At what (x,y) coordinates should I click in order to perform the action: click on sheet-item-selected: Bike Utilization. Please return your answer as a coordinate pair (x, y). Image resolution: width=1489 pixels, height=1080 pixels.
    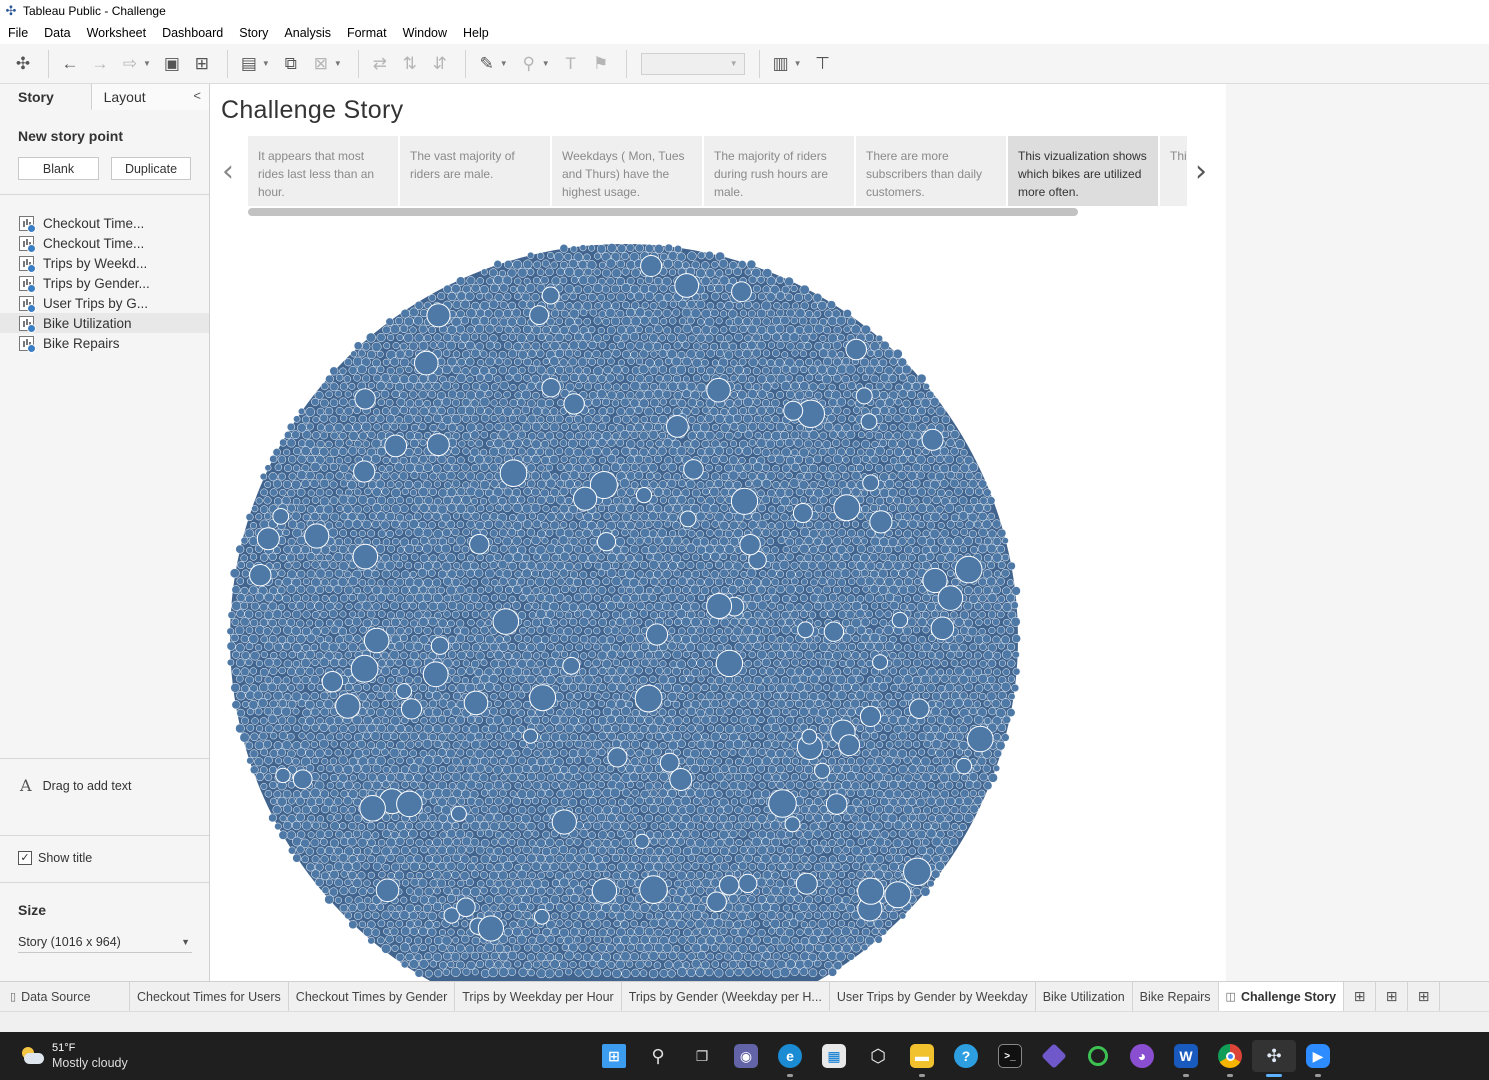
    Looking at the image, I should click on (104, 323).